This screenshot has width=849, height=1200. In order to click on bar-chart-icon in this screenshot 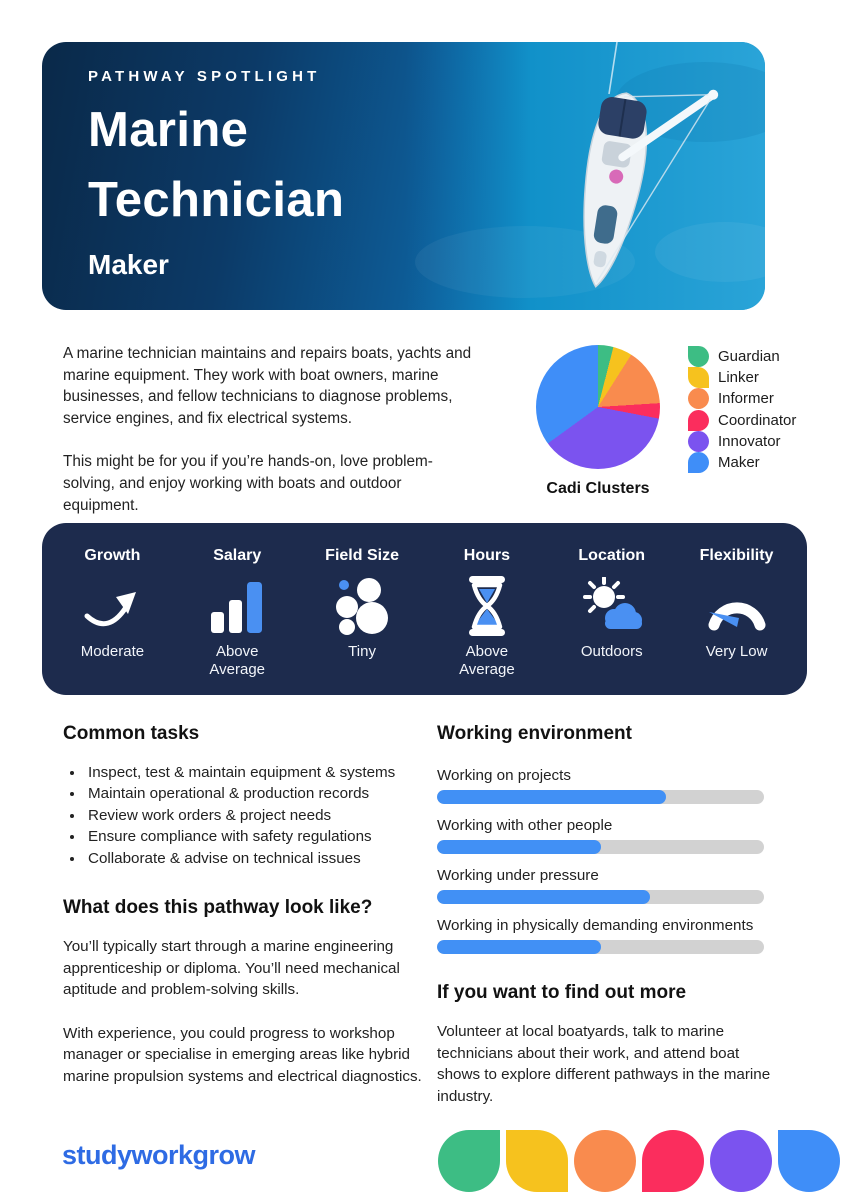, I will do `click(237, 606)`.